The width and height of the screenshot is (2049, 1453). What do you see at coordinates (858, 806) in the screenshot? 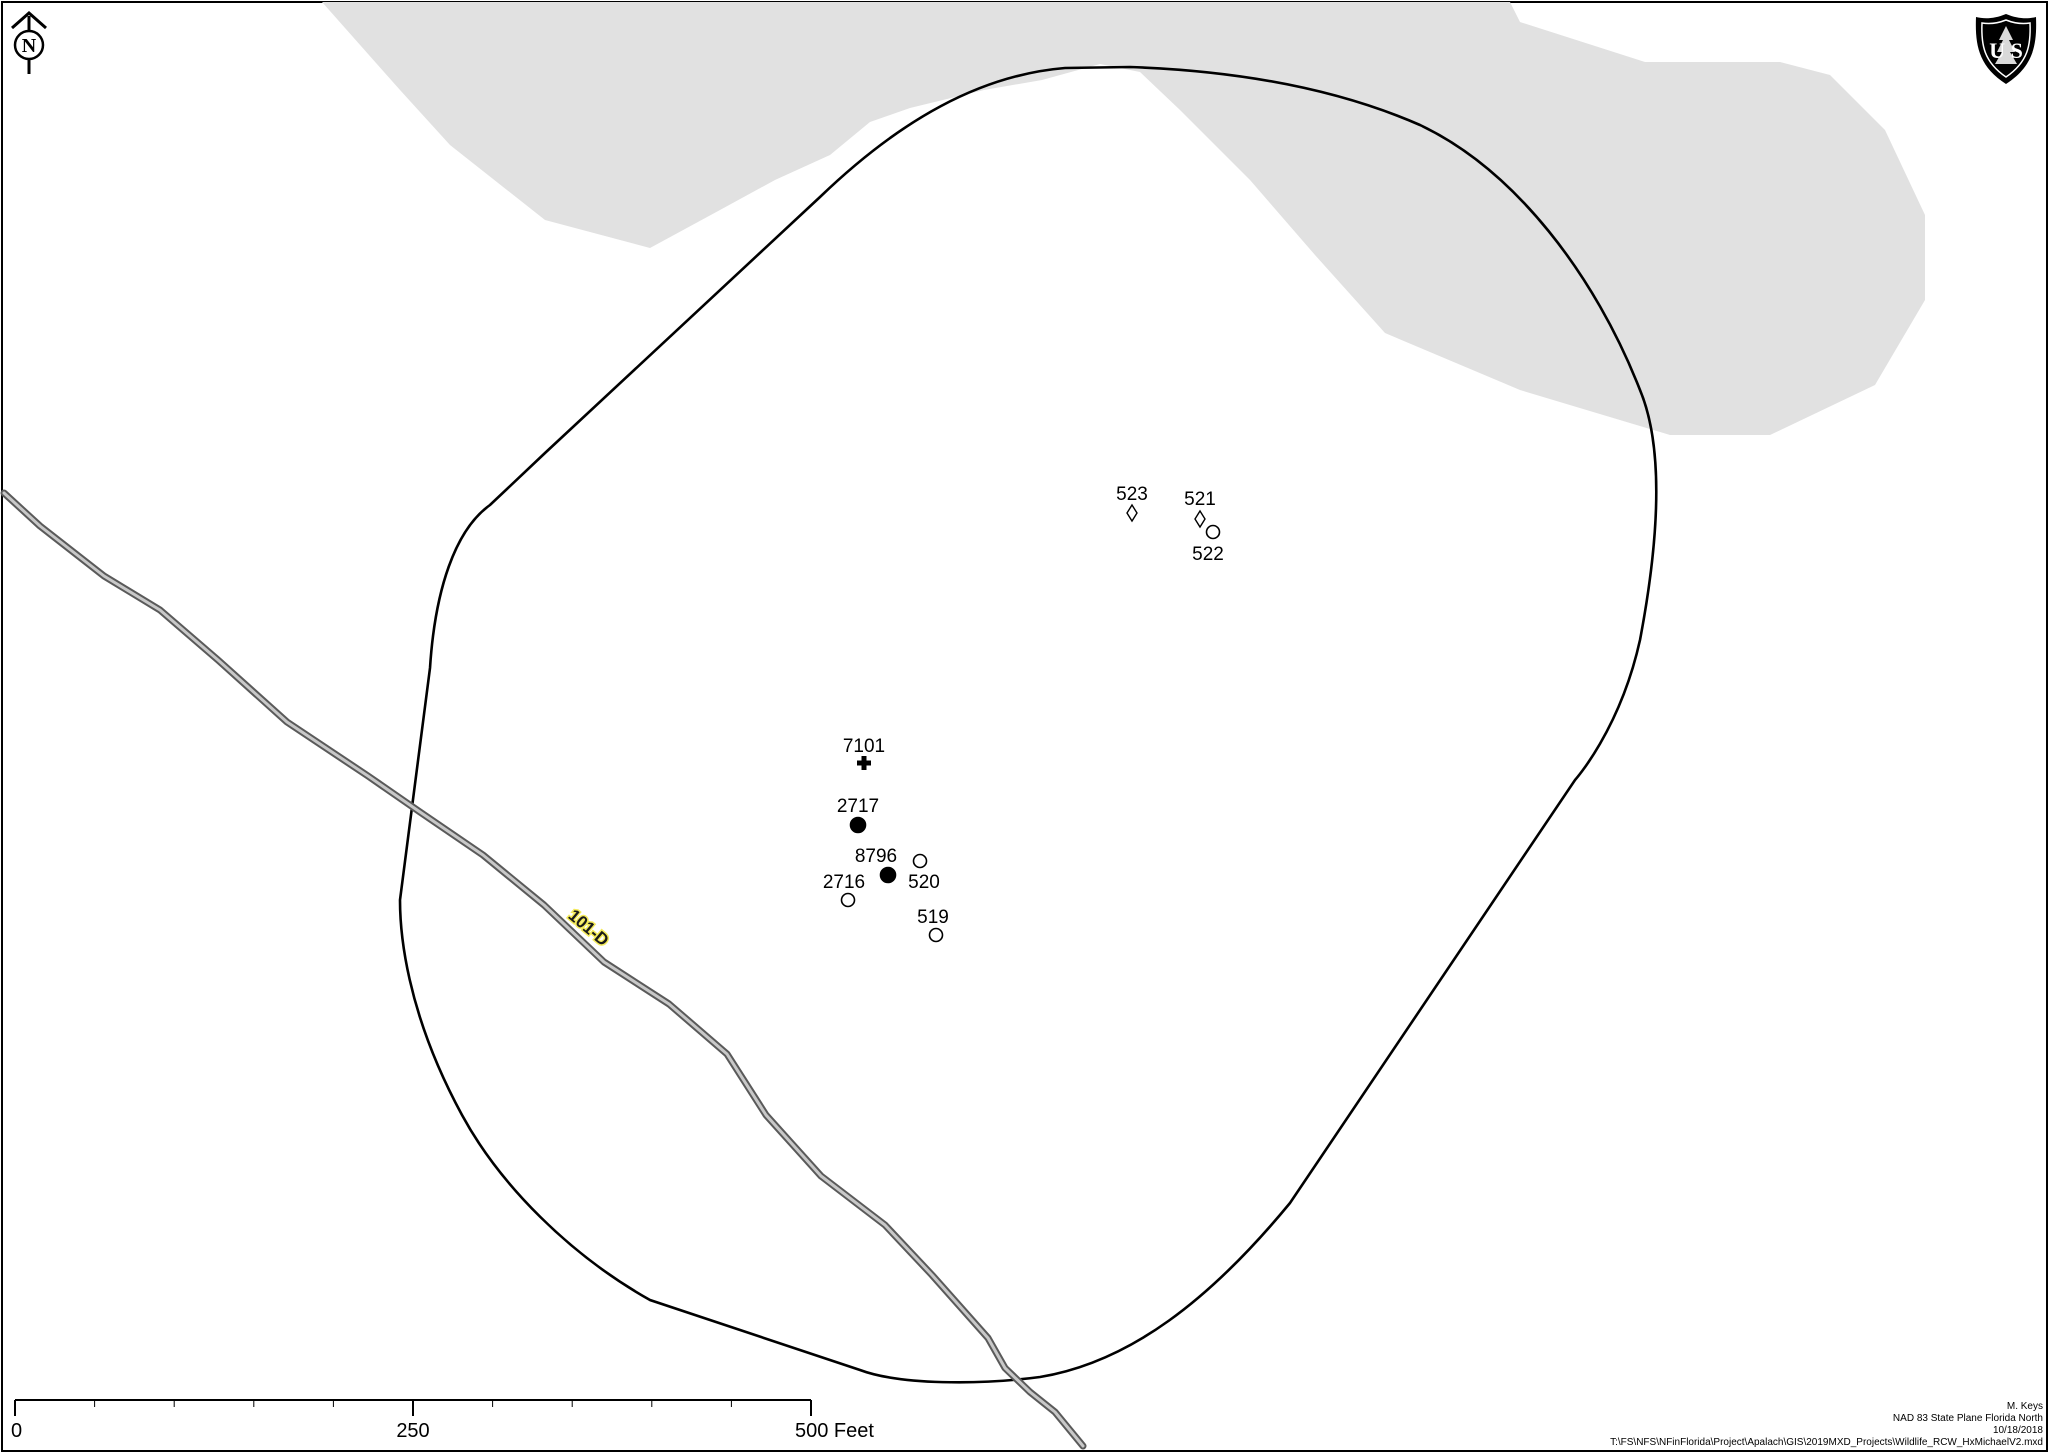
I see `point-label-2717: 2717` at bounding box center [858, 806].